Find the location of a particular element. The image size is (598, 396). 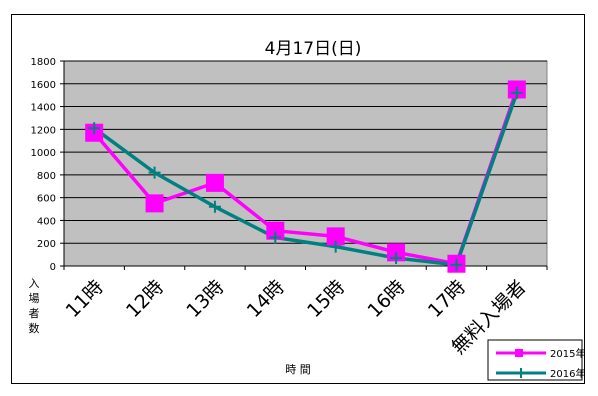

legend-label: 2016年 is located at coordinates (567, 373).